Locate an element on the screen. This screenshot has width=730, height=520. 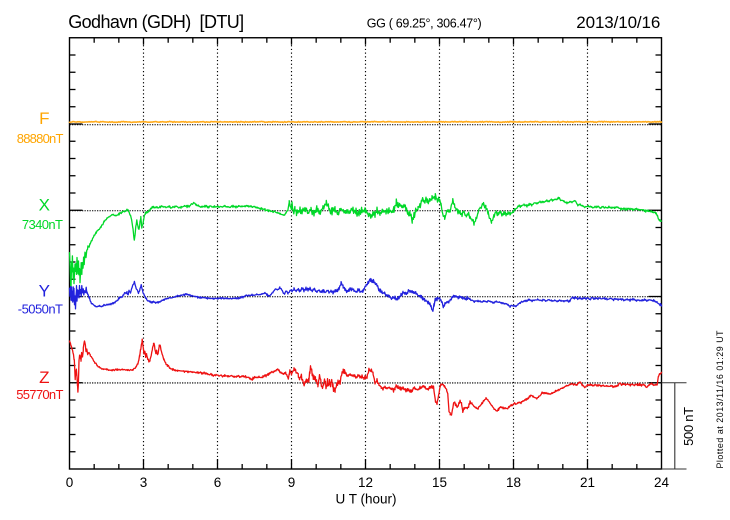
svg-text: X is located at coordinates (44, 204).